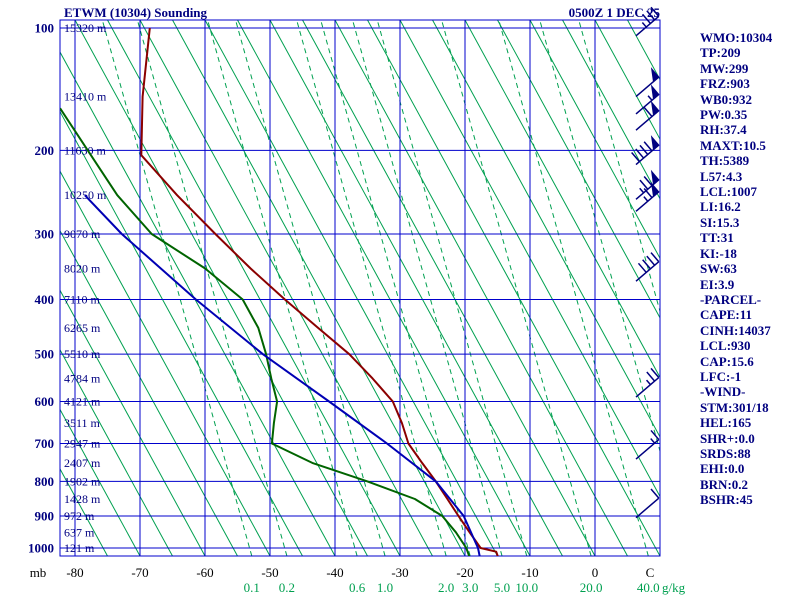  I want to click on svg-text: 3511 m, so click(82, 423).